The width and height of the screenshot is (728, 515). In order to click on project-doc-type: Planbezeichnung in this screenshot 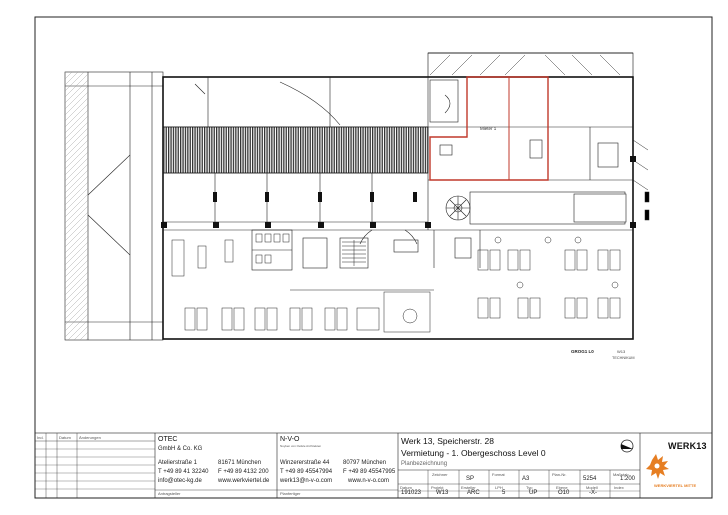, I will do `click(424, 464)`.